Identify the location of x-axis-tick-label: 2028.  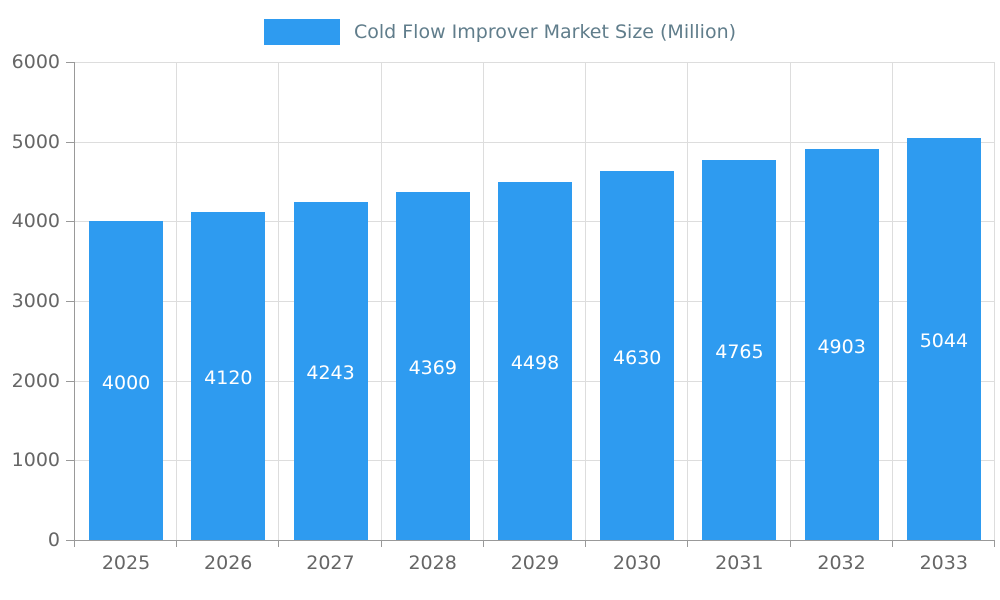
(432, 563).